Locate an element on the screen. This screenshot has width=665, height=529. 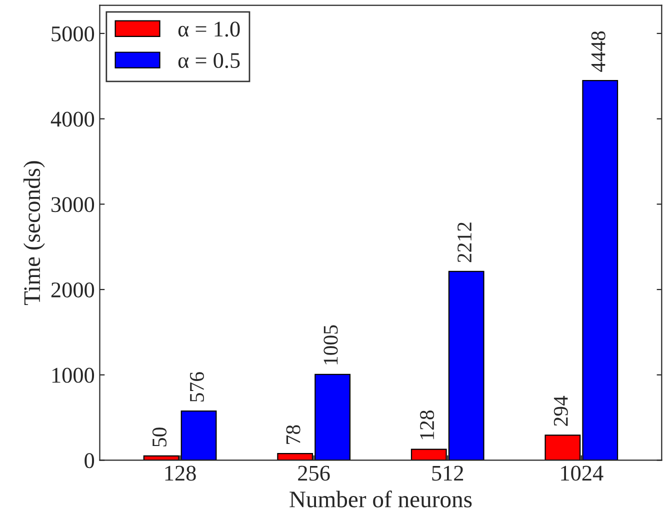
x-tick-label: 256 is located at coordinates (314, 473).